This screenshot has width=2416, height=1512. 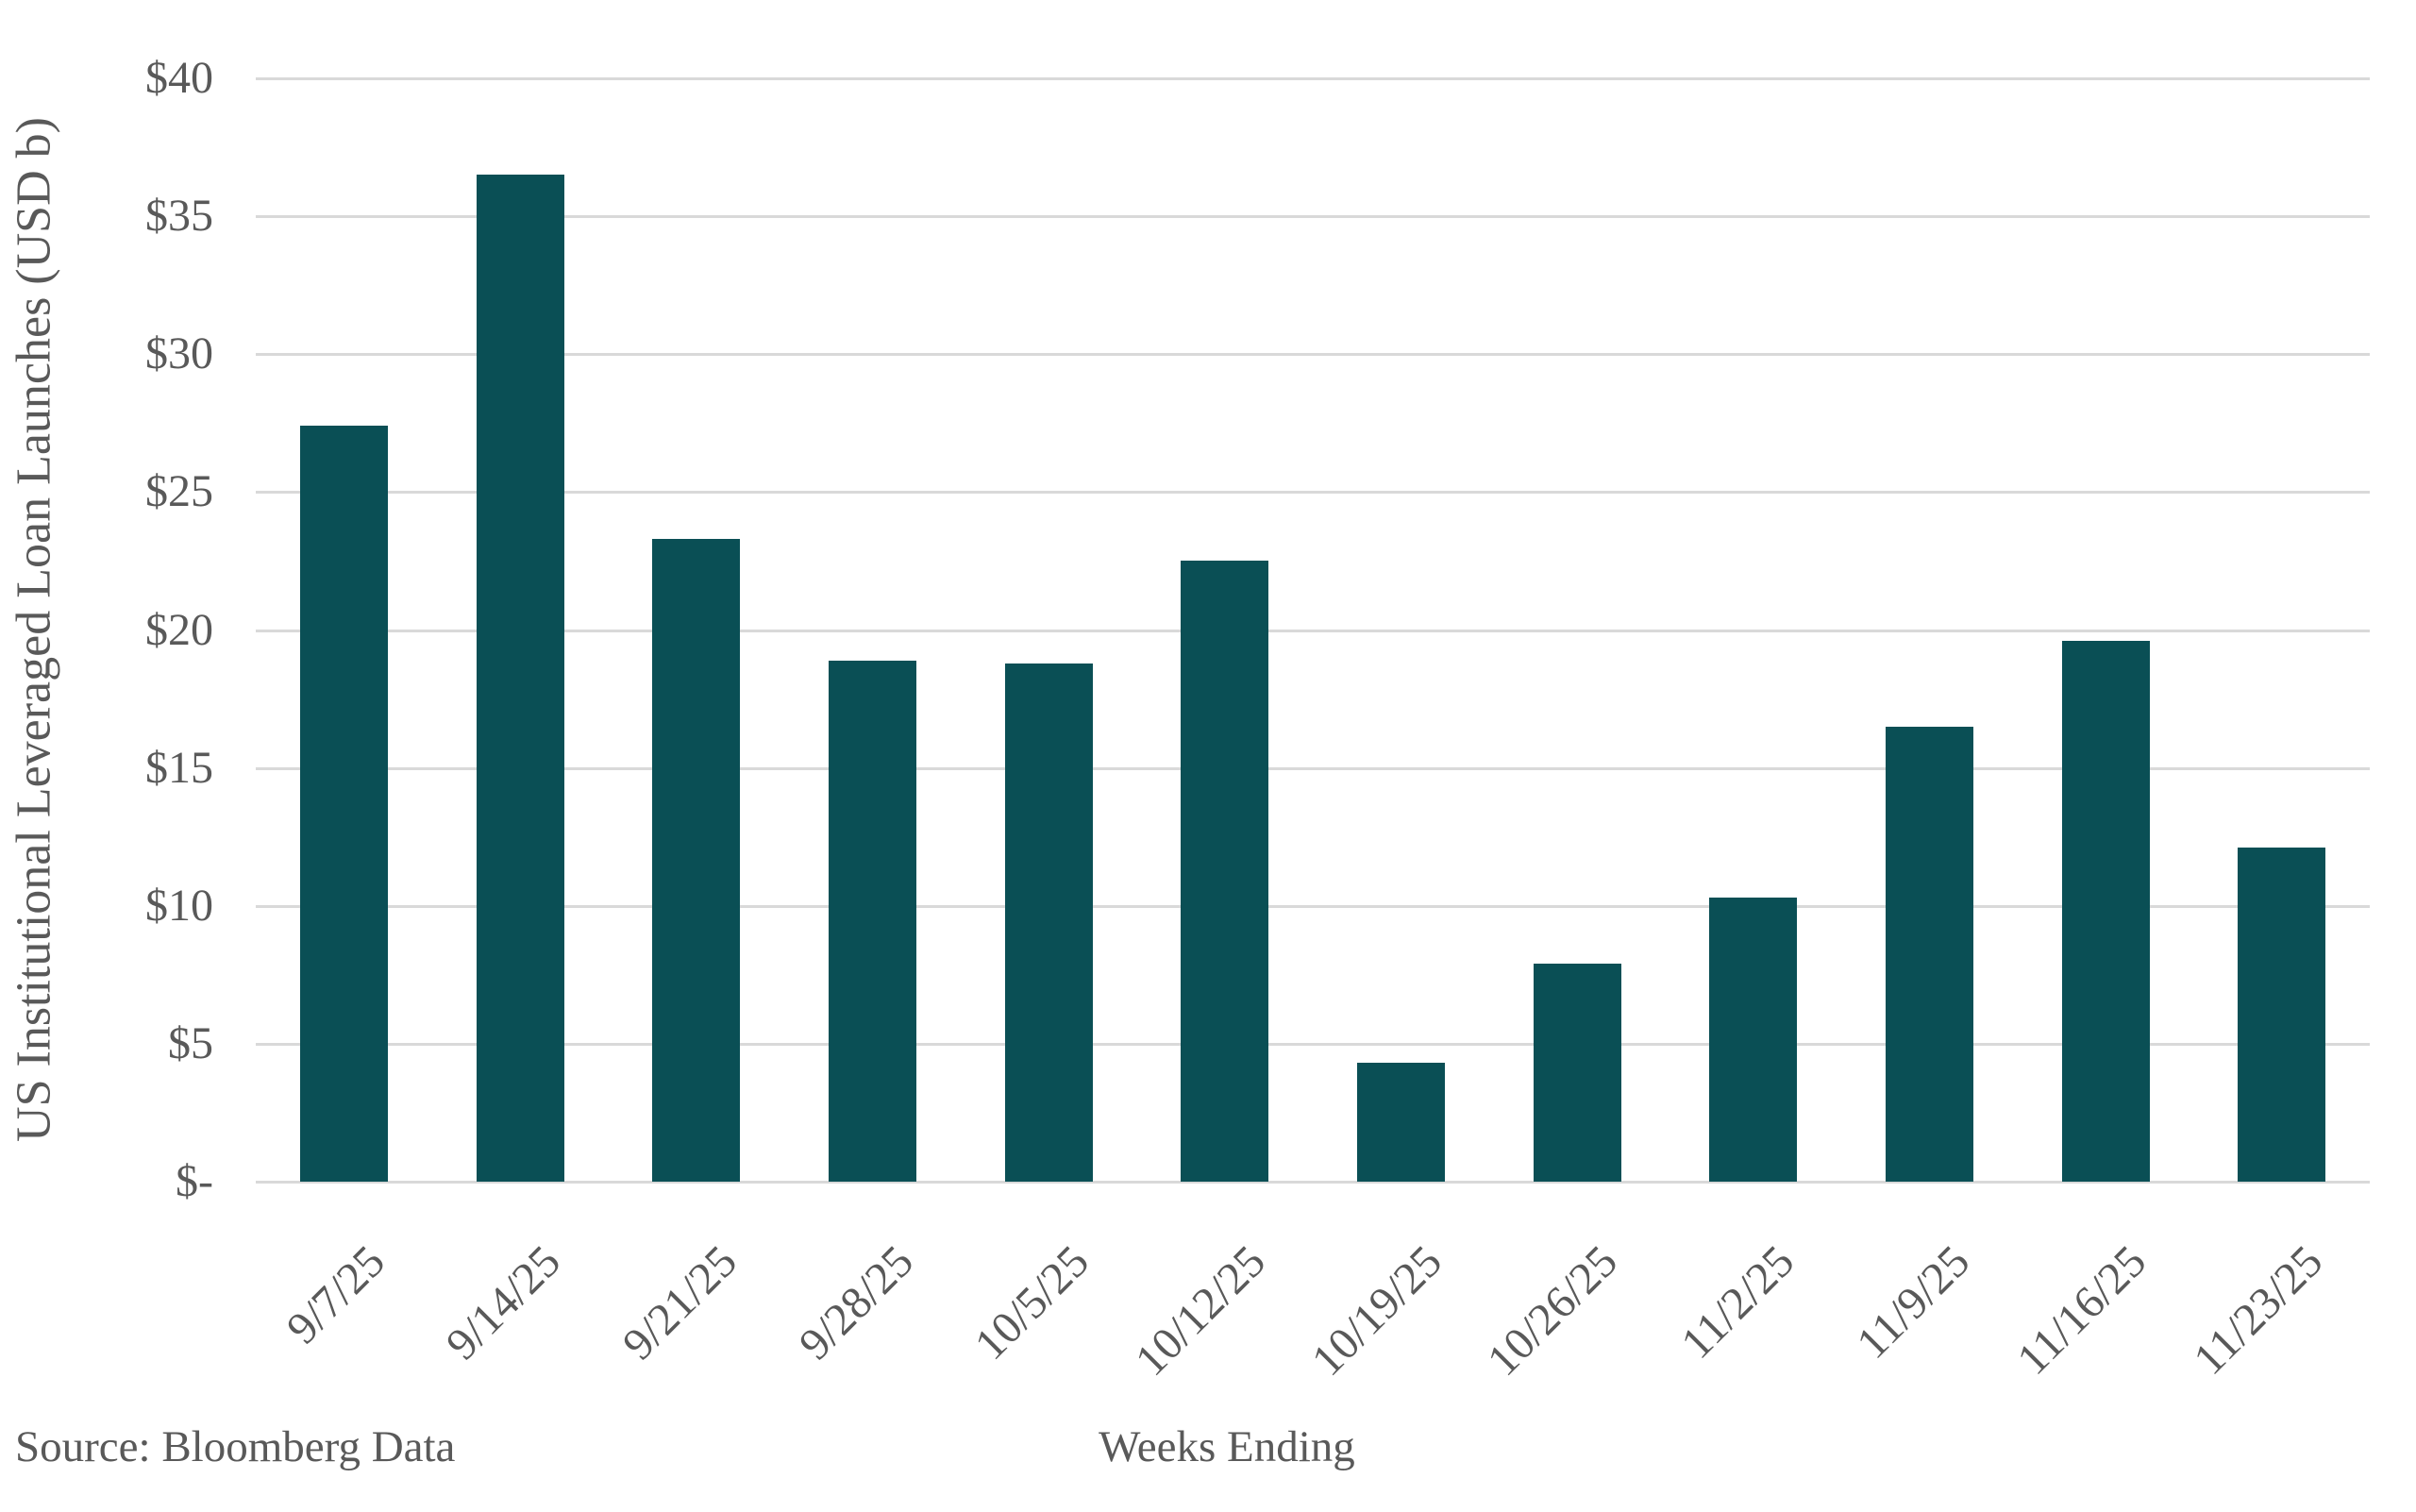 I want to click on x-axis-title: Weeks Ending, so click(x=1227, y=1446).